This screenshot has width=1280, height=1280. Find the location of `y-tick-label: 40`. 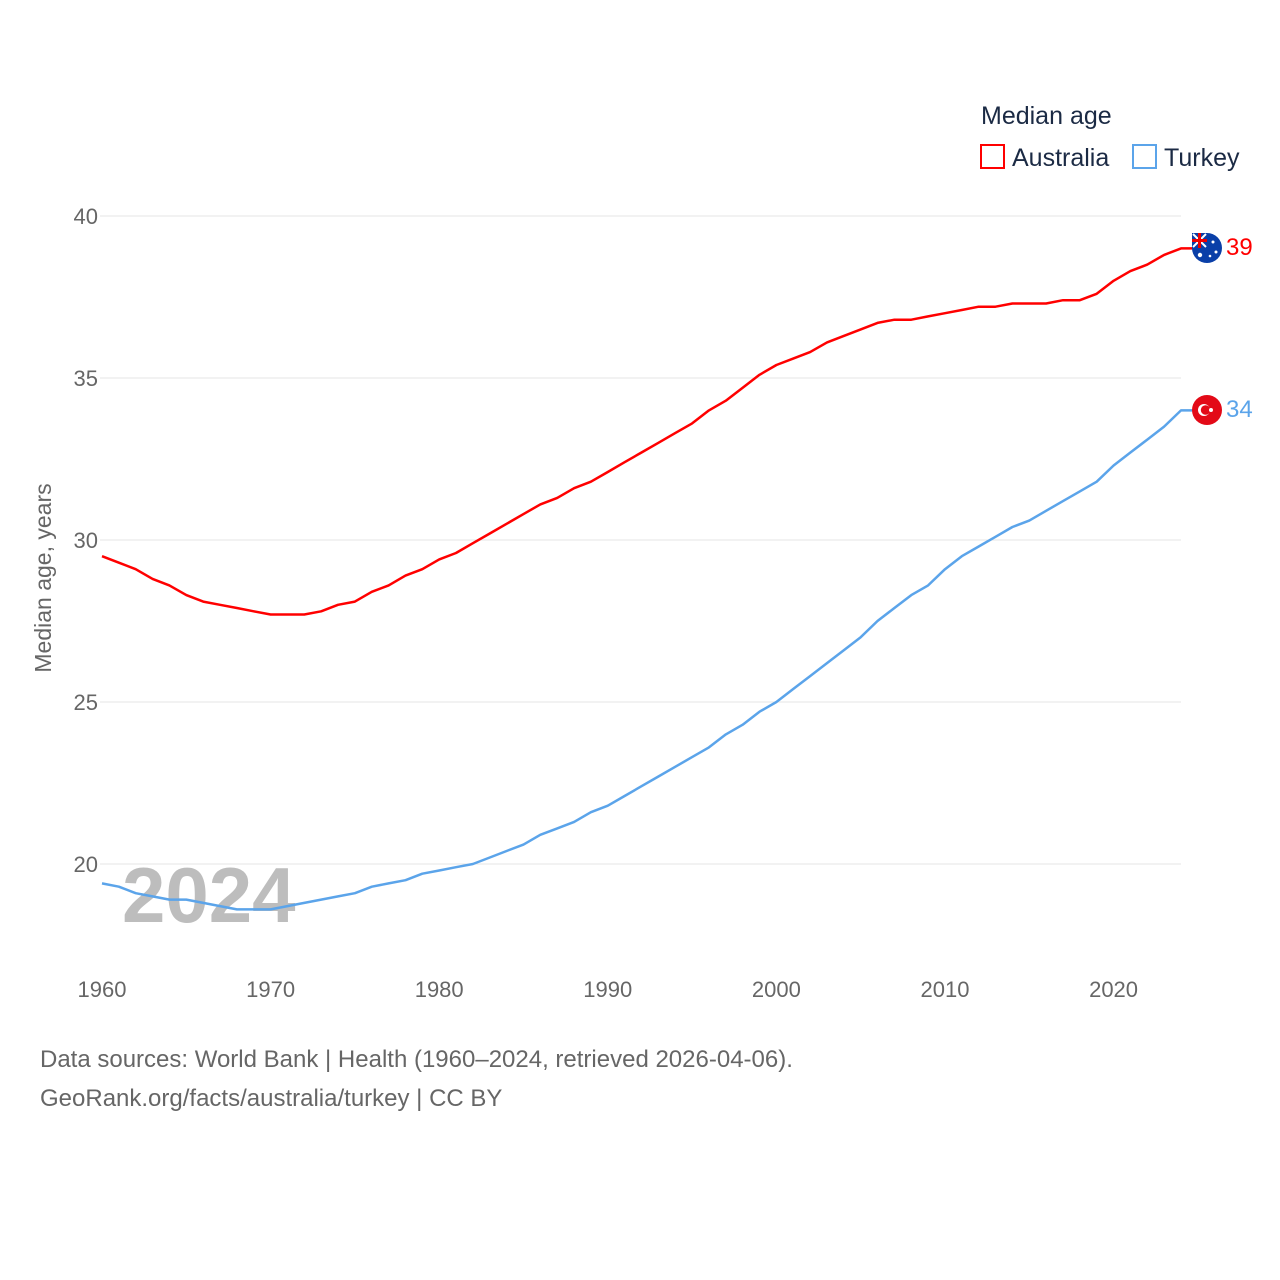

y-tick-label: 40 is located at coordinates (86, 216).